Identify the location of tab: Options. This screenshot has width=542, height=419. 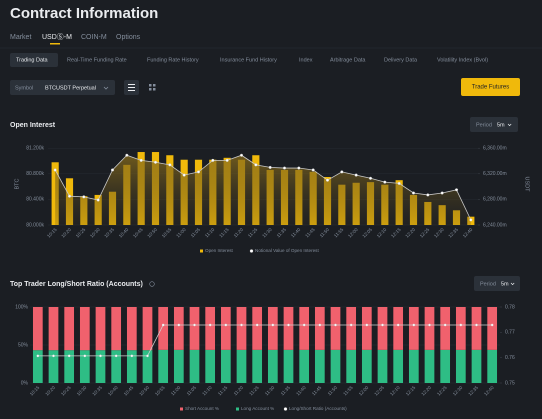
(128, 37).